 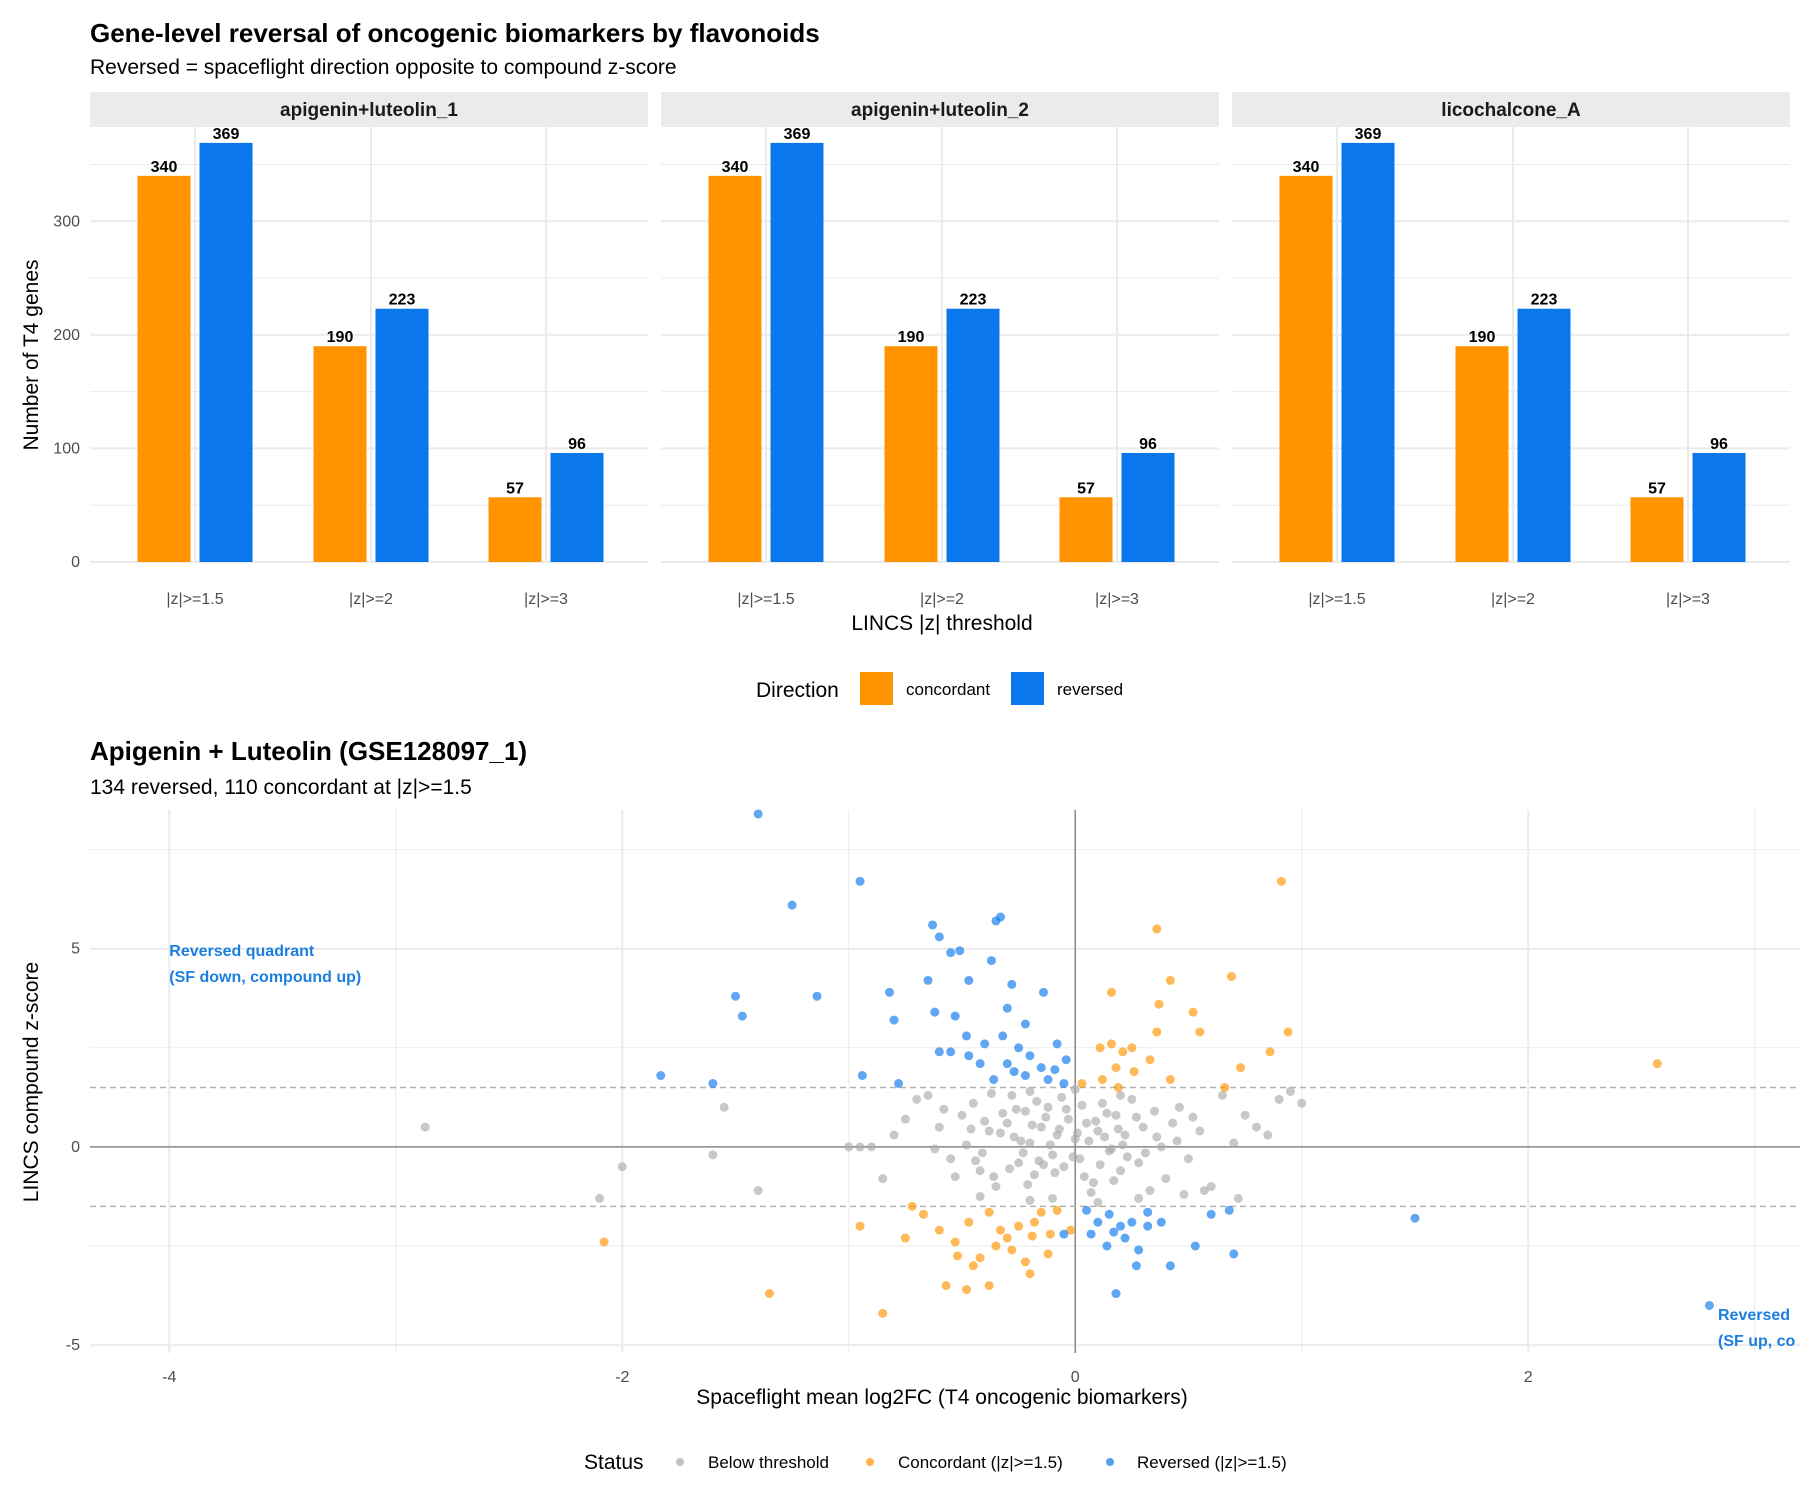 What do you see at coordinates (75, 562) in the screenshot?
I see `y-tick-label: 0` at bounding box center [75, 562].